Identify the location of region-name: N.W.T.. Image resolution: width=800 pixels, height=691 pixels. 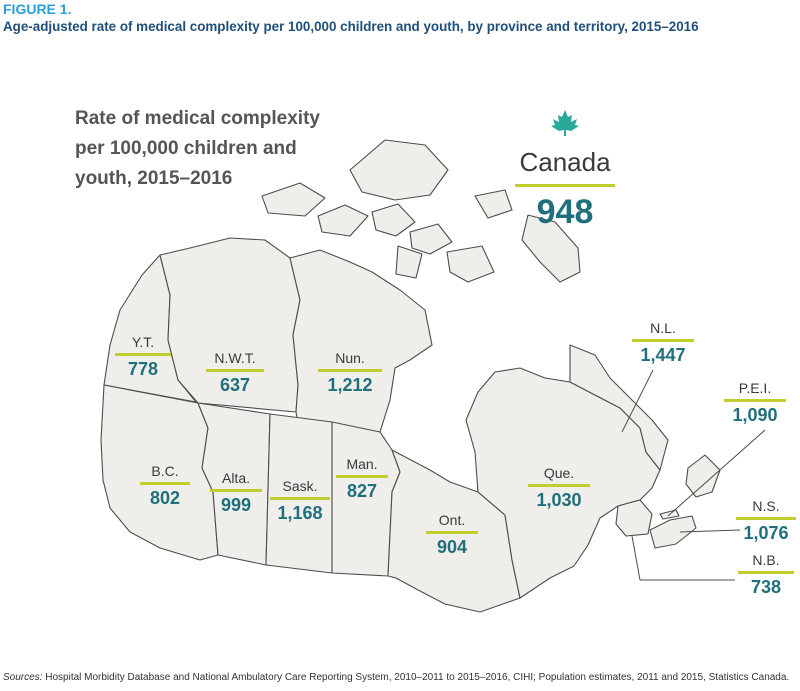
(235, 358).